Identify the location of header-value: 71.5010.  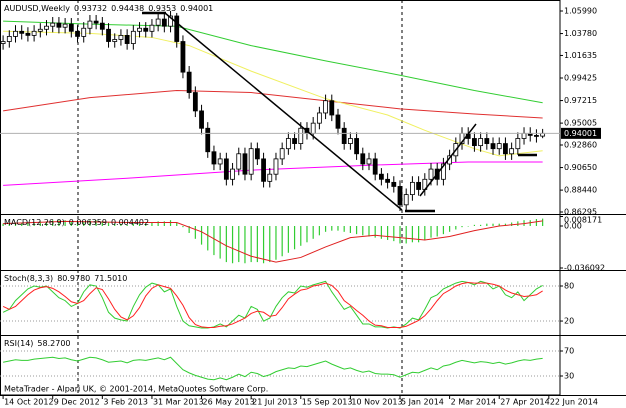
(110, 278).